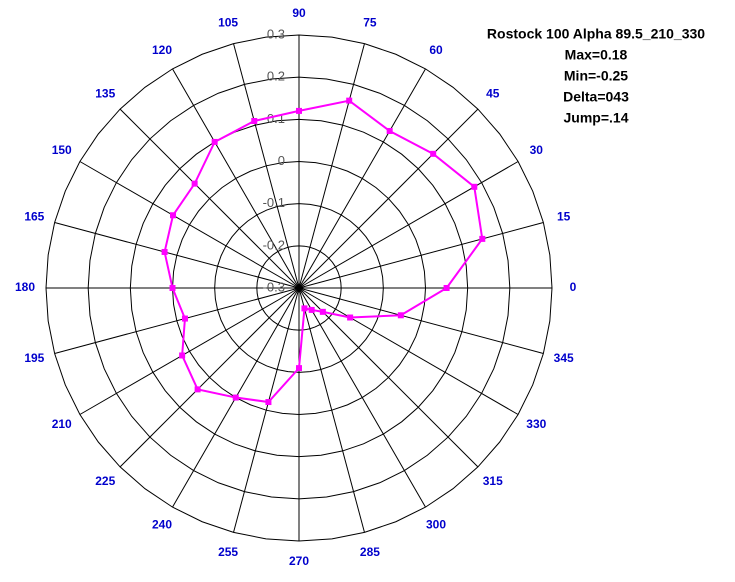 The height and width of the screenshot is (582, 735). I want to click on chart-title: Rostock 100 Alpha 89.5_210_330, so click(596, 34).